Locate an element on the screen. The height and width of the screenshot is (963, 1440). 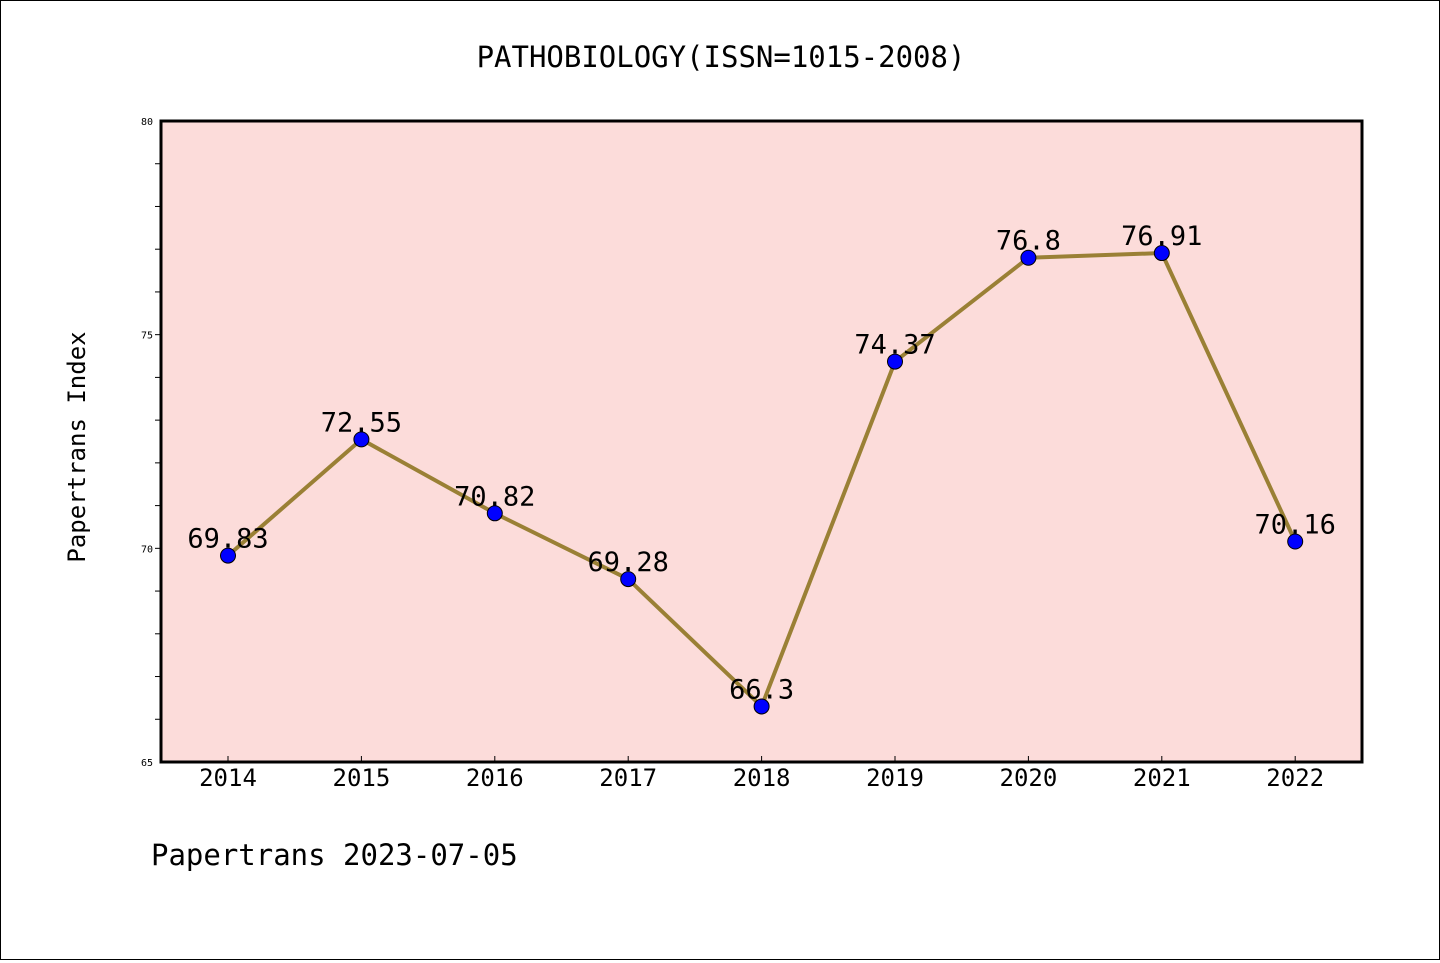
data-label: 69.28 is located at coordinates (628, 562).